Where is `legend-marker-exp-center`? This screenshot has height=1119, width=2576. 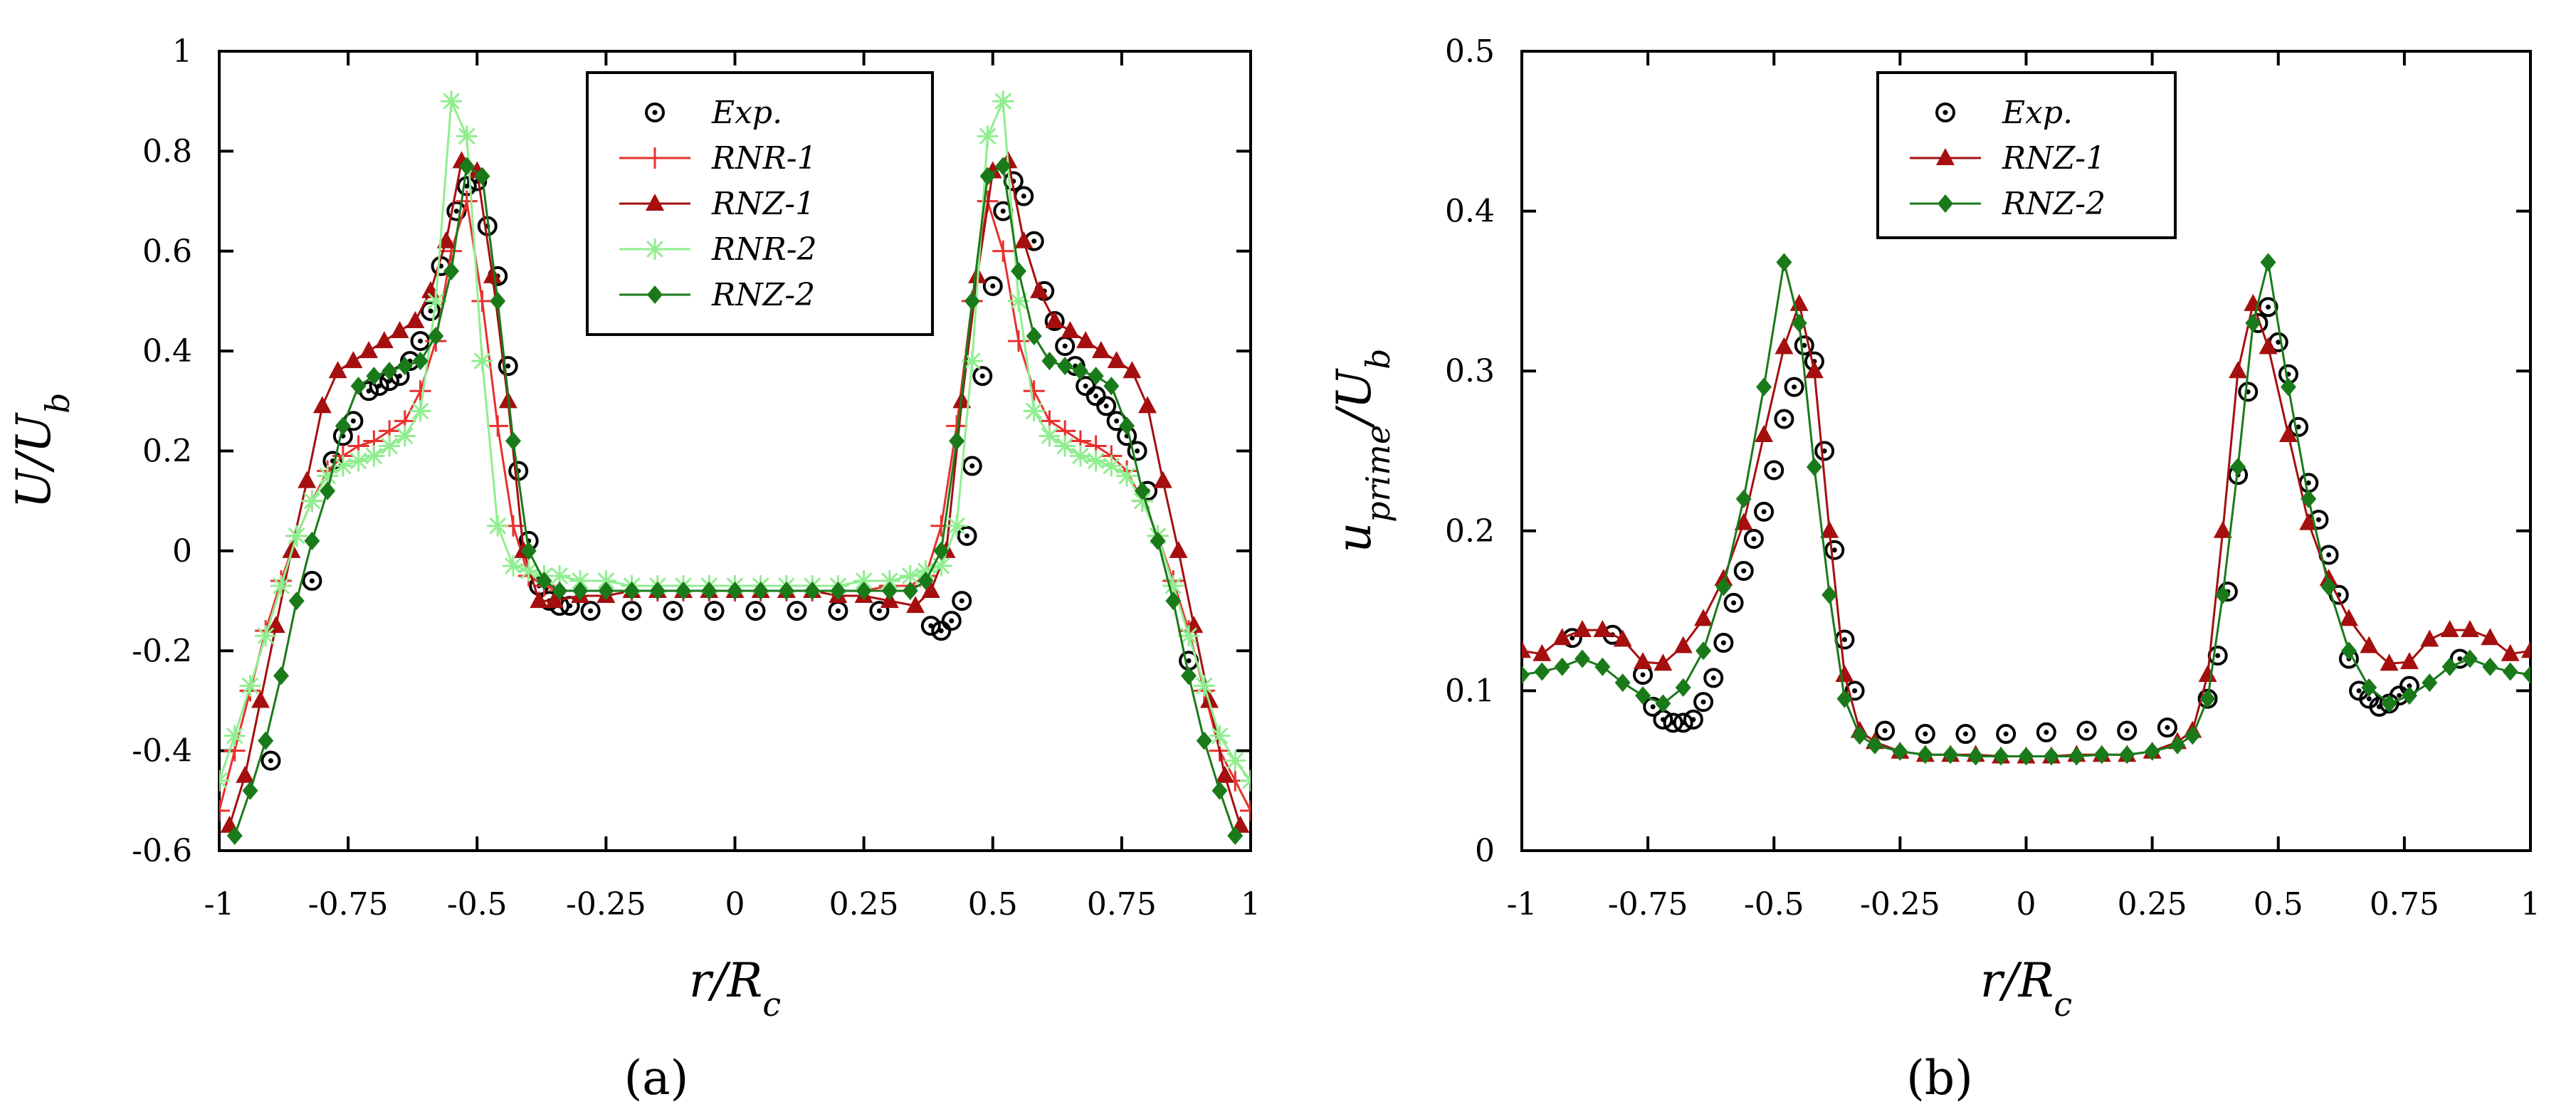 legend-marker-exp-center is located at coordinates (655, 113).